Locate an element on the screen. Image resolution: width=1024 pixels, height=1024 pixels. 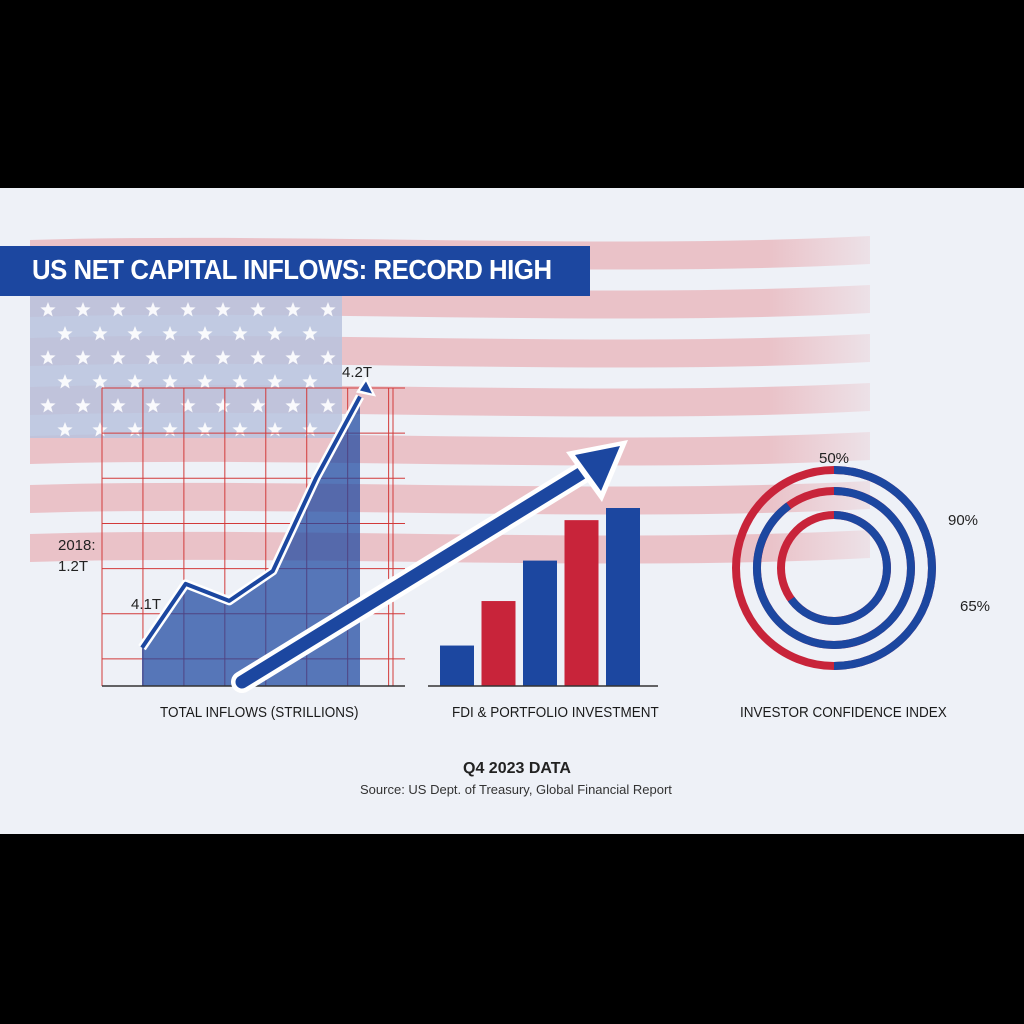
footer-period: Q4 2023 DATA is located at coordinates (517, 768).